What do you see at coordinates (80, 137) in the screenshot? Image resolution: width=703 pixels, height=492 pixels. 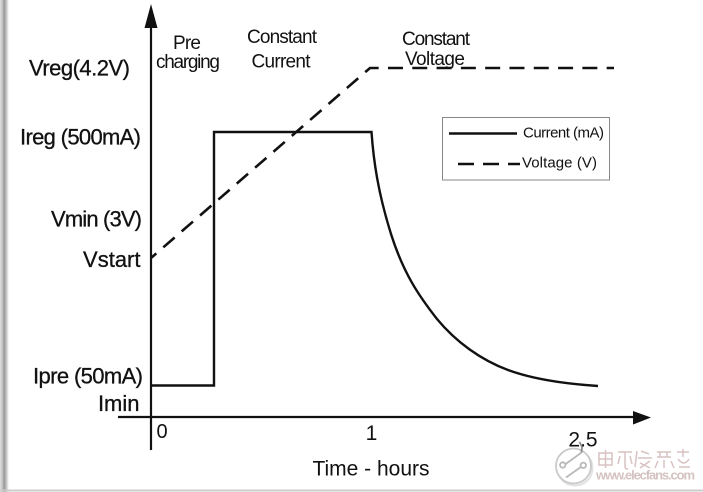 I see `svg-text: Ireg (500mA)` at bounding box center [80, 137].